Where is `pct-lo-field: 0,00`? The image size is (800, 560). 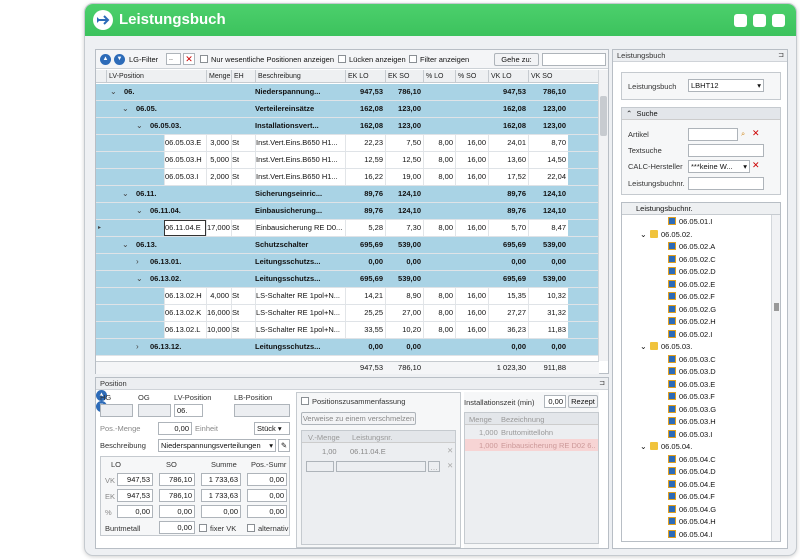
pct-lo-field: 0,00 is located at coordinates (135, 511).